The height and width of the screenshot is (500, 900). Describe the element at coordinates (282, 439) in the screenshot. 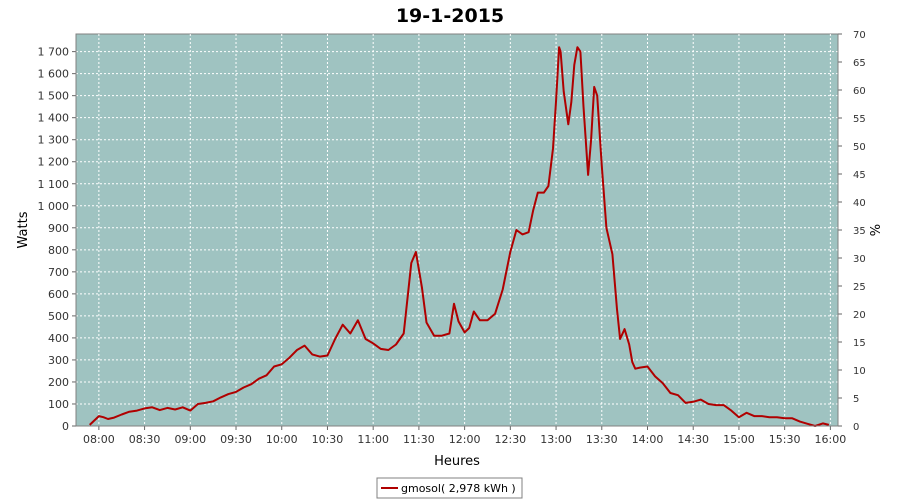

I see `x-tick-label: 10:00` at that location.